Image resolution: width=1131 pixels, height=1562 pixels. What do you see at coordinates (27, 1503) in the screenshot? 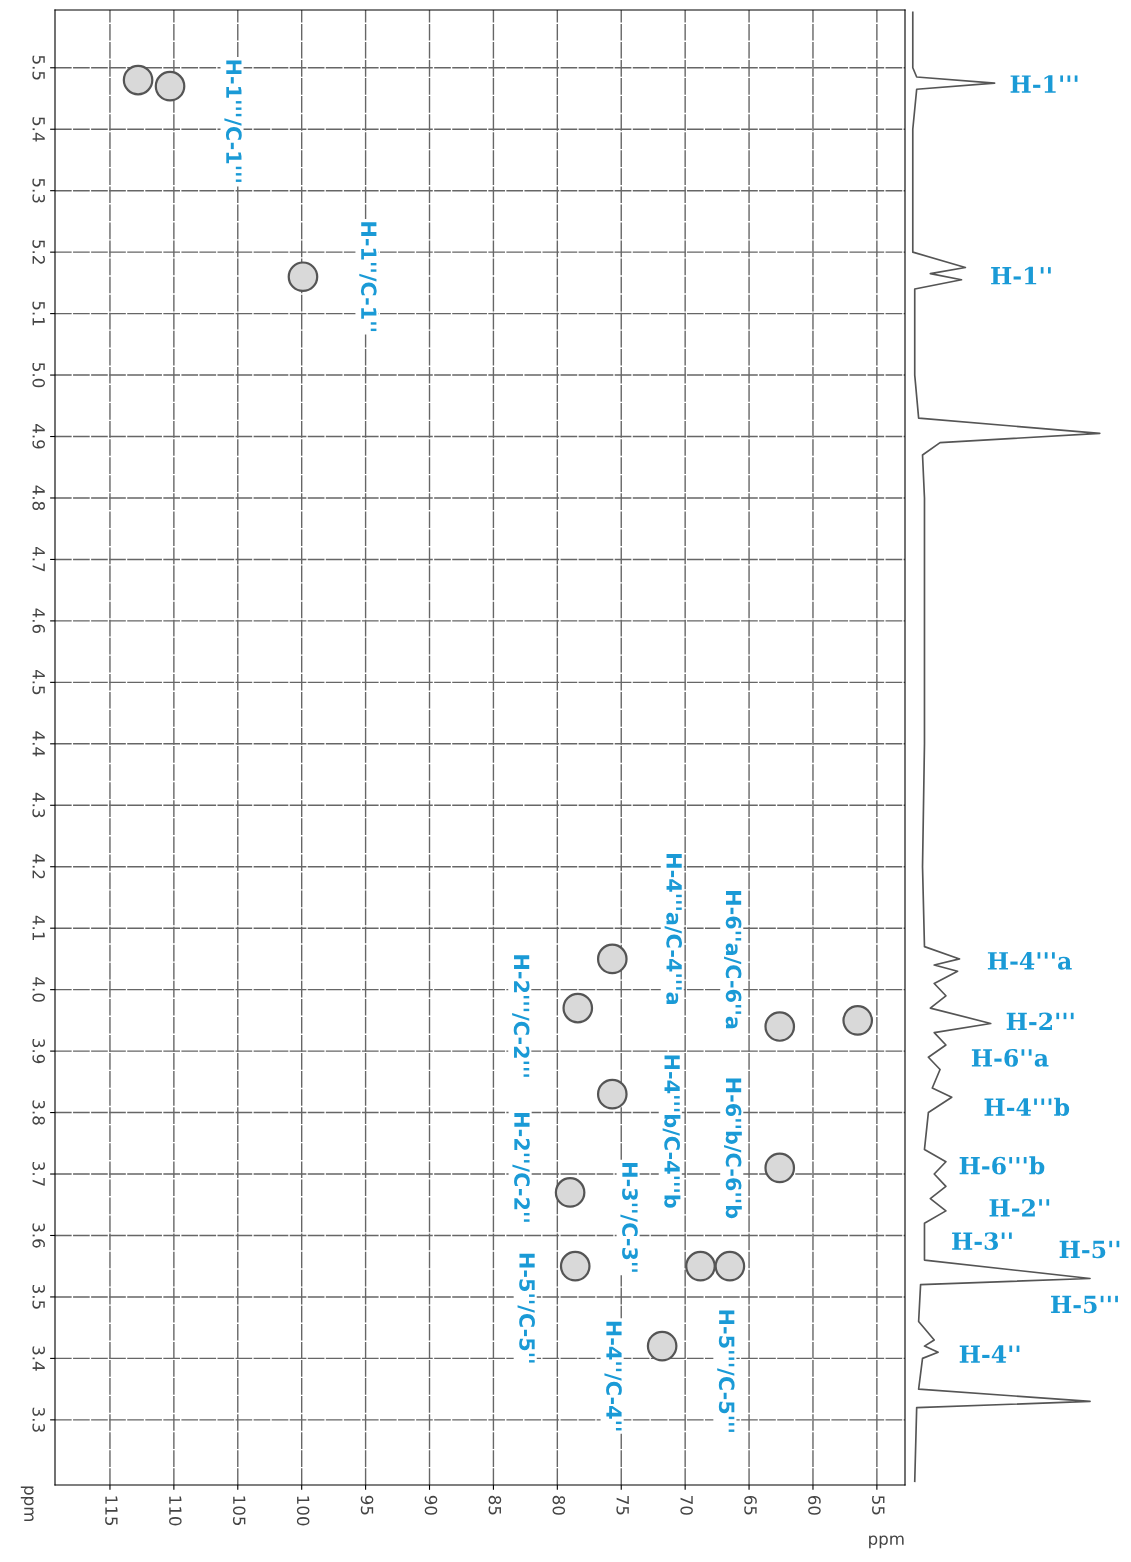
I see `y-axis-title: ppm` at bounding box center [27, 1503].